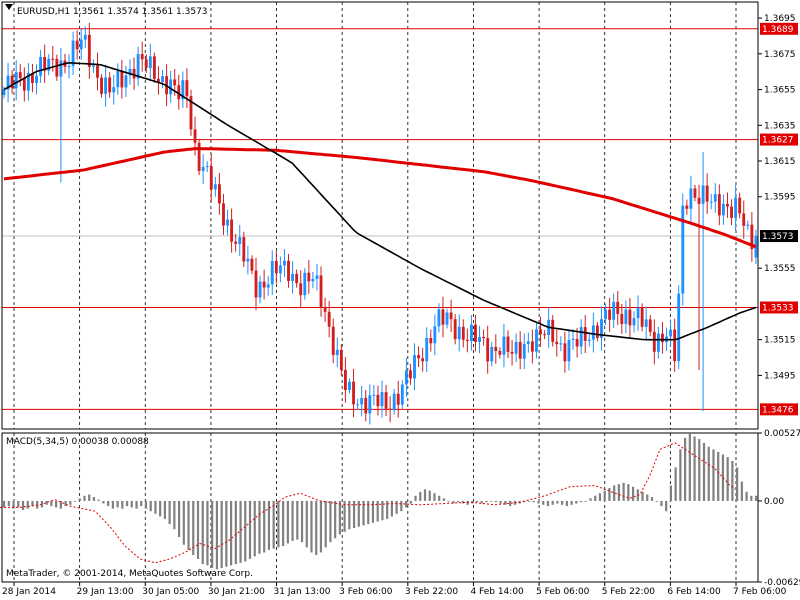 This screenshot has height=600, width=800. I want to click on y-tick-label: 1.3675, so click(780, 55).